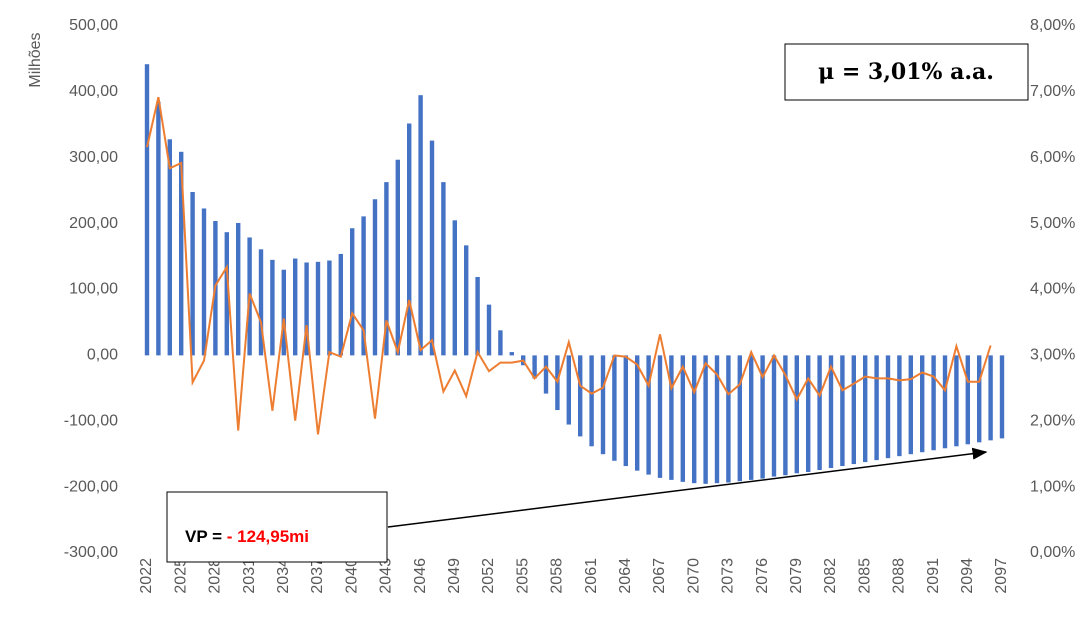  Describe the element at coordinates (488, 576) in the screenshot. I see `x-tick-label: 2052` at that location.